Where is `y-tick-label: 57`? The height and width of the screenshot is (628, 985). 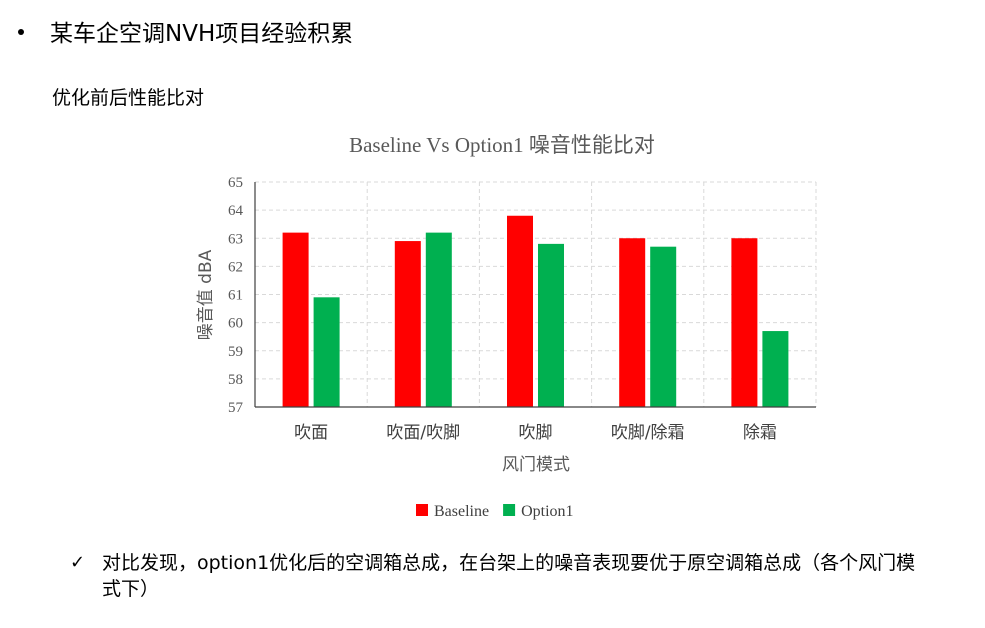 y-tick-label: 57 is located at coordinates (236, 408).